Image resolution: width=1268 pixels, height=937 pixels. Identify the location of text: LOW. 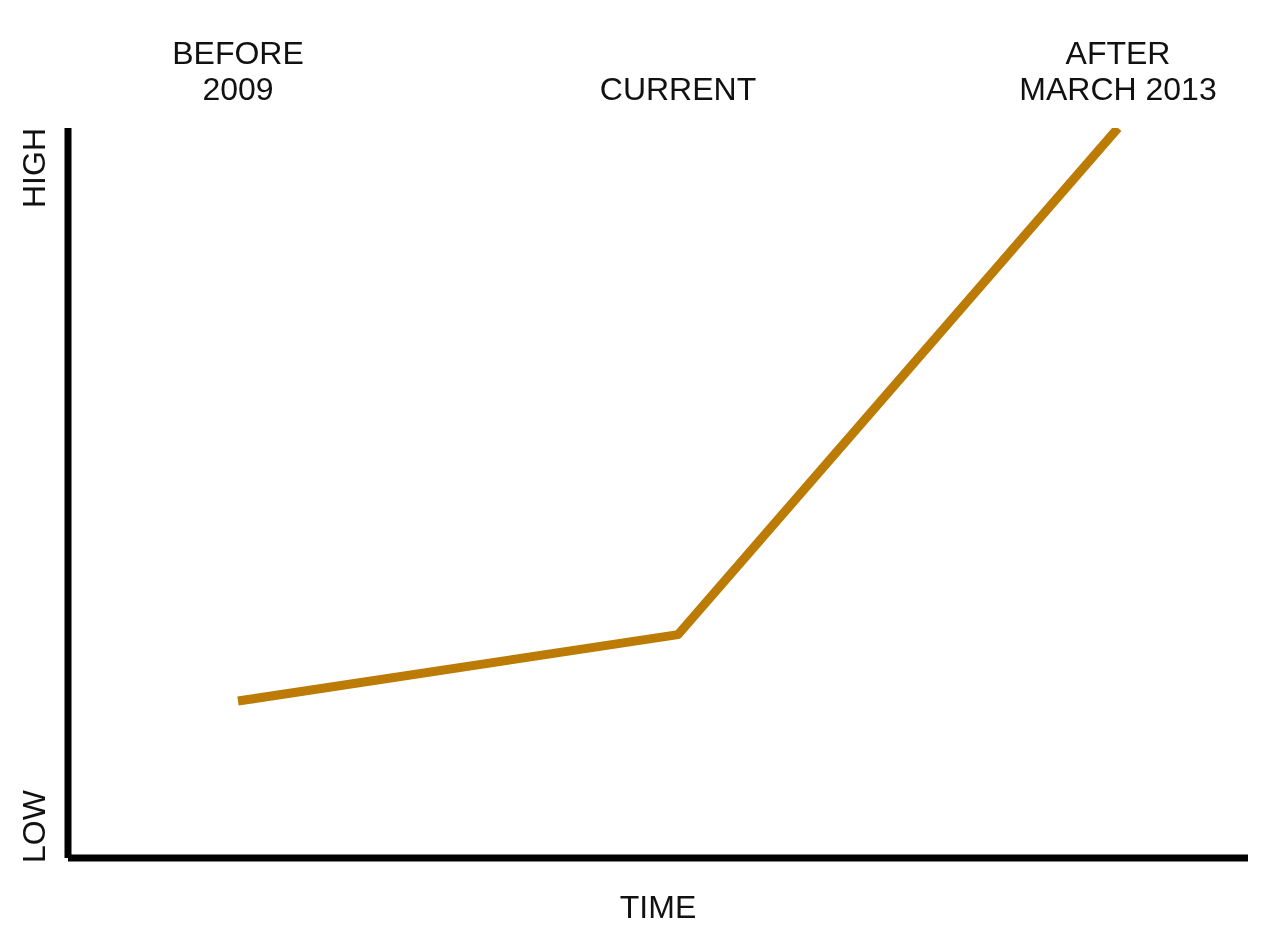
(34, 826).